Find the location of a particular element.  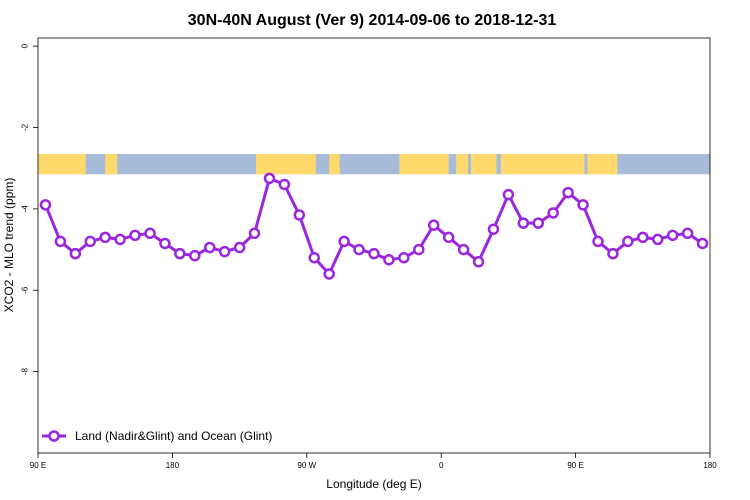

legend-label: Land (Nadir&Glint) and Ocean (Glint) is located at coordinates (173, 436).